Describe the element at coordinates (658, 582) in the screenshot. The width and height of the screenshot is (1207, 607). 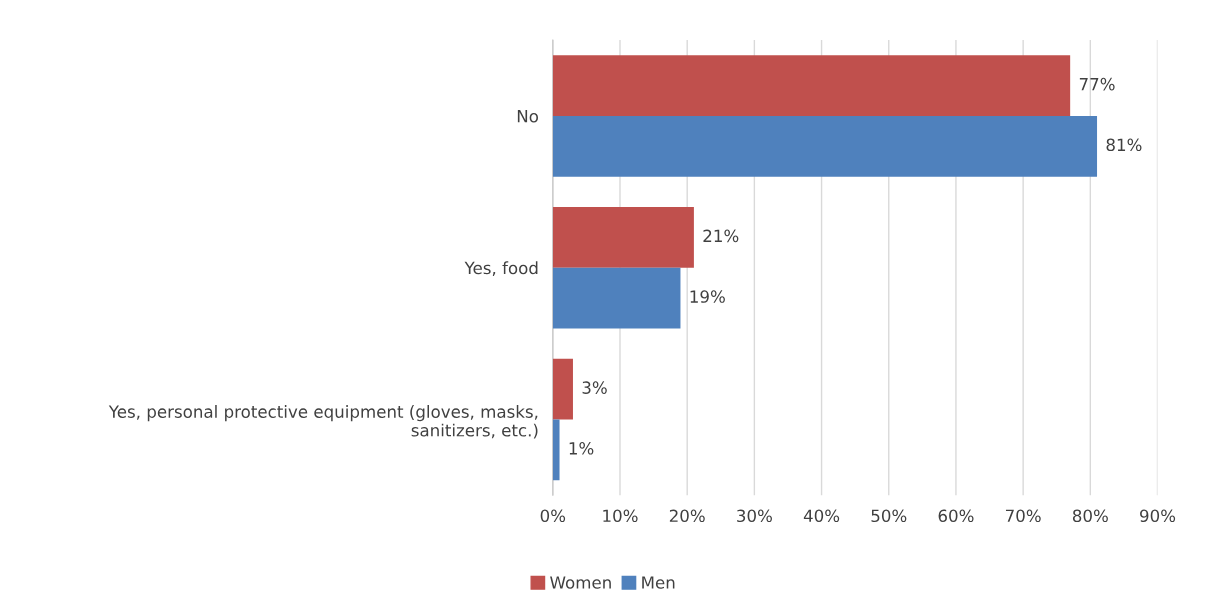
I see `legend-label: Men` at that location.